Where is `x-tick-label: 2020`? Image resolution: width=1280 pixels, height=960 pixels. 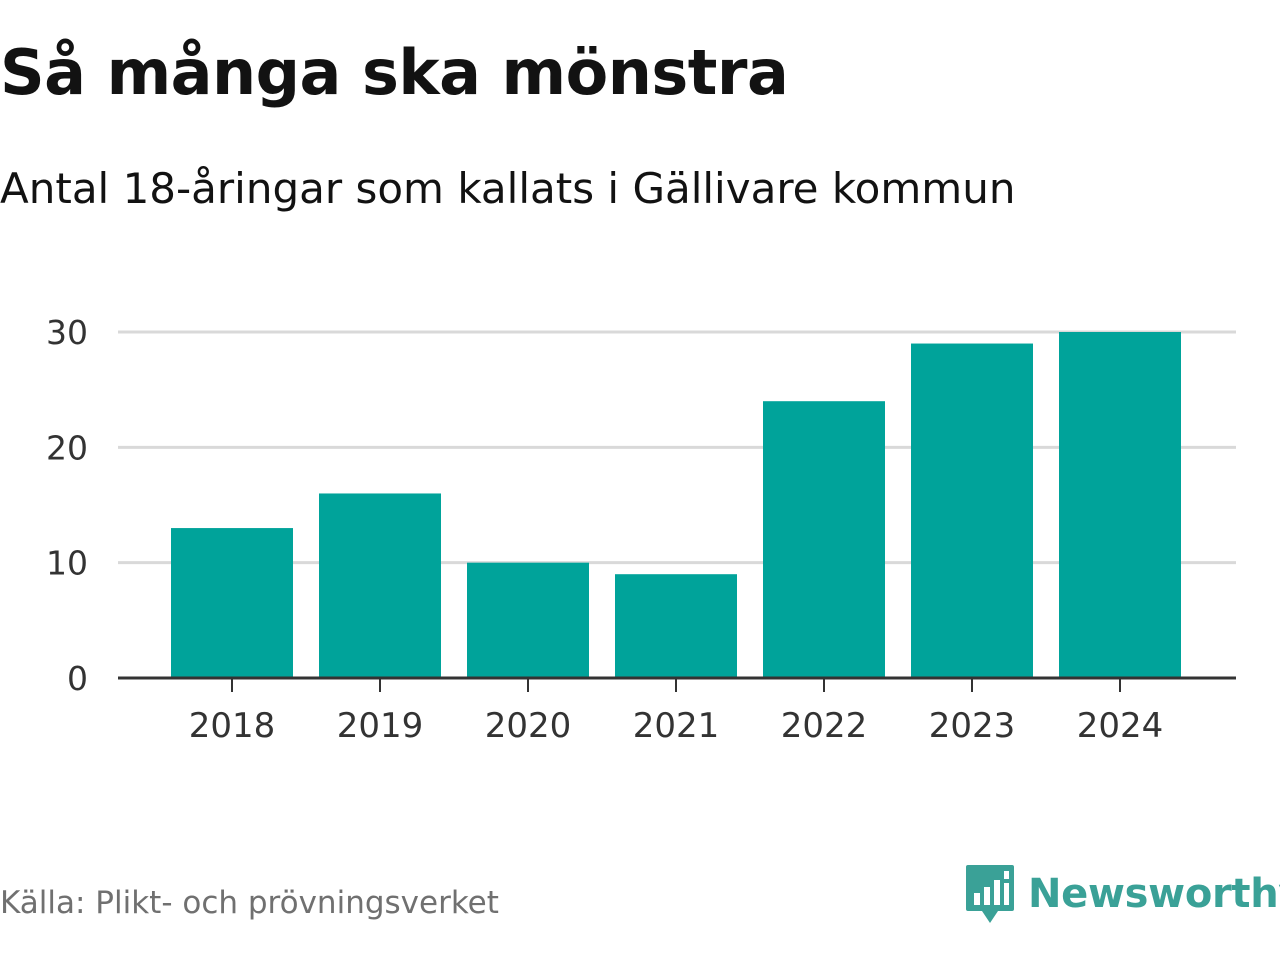 x-tick-label: 2020 is located at coordinates (528, 726).